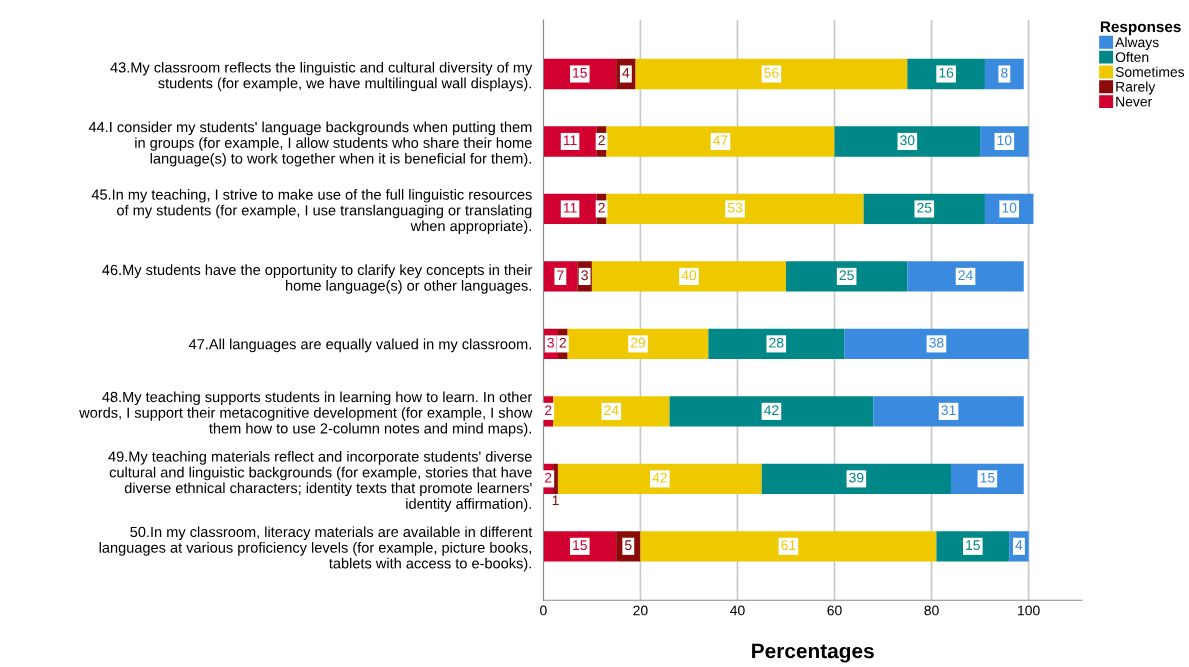  What do you see at coordinates (311, 212) in the screenshot?
I see `y-tick-label: 45.In my teaching, I strive to make use of the full linguistic resources of my students (for example, I use translanguaging or translating when appropriate).` at bounding box center [311, 212].